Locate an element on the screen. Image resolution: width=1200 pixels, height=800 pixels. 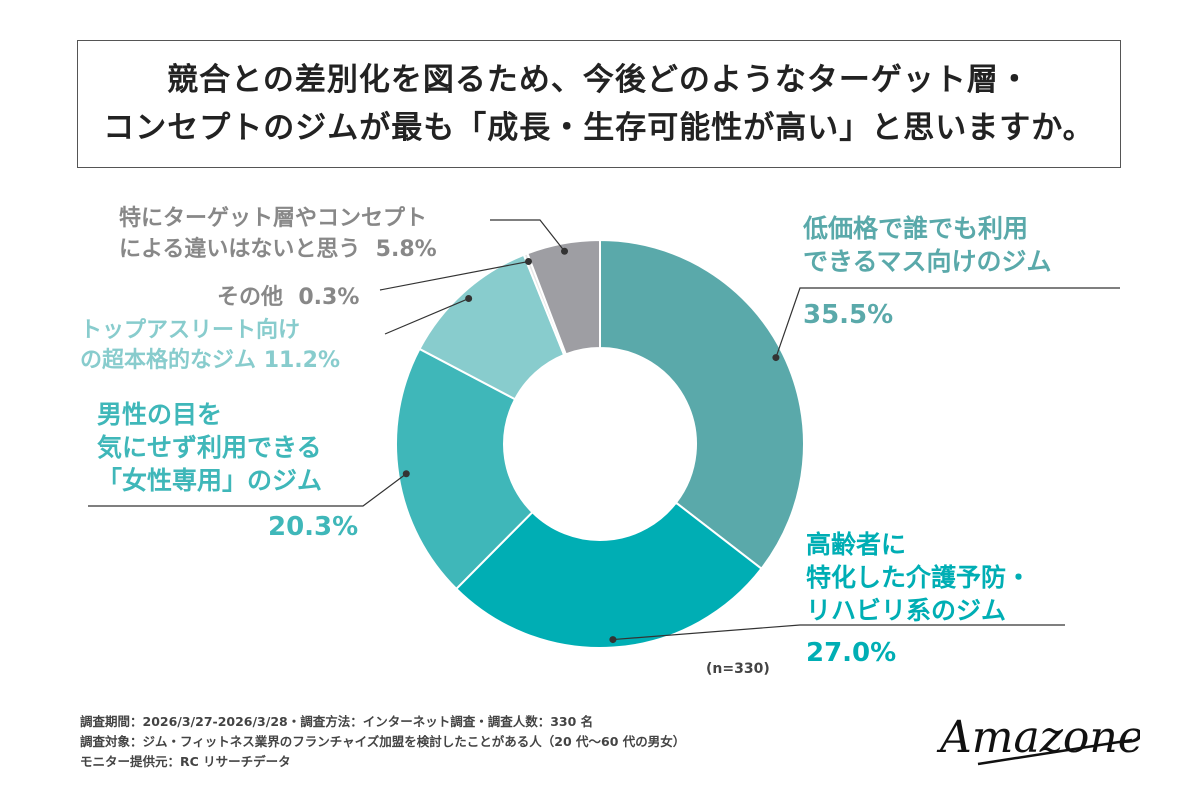
slice-senior-gym is located at coordinates (608, 575).